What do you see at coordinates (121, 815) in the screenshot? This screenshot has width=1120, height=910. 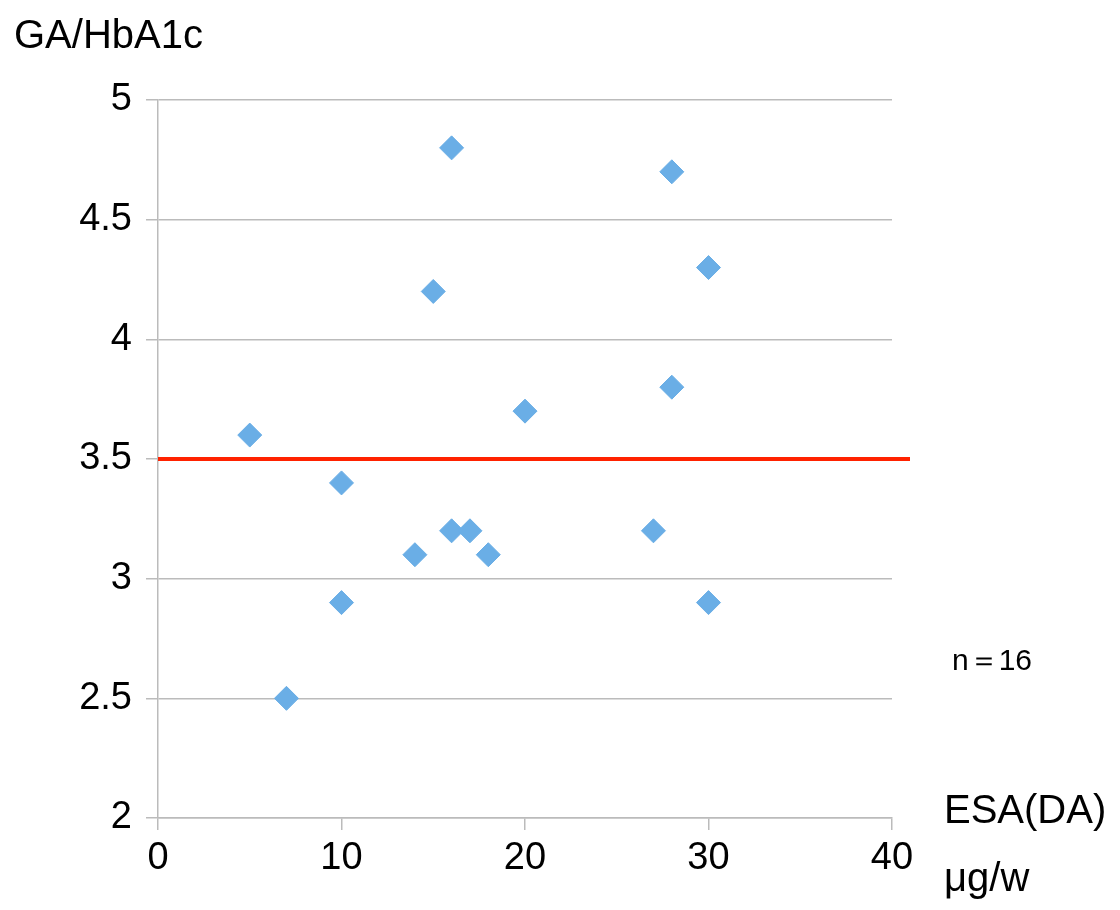 I see `y-tick-label: 2` at bounding box center [121, 815].